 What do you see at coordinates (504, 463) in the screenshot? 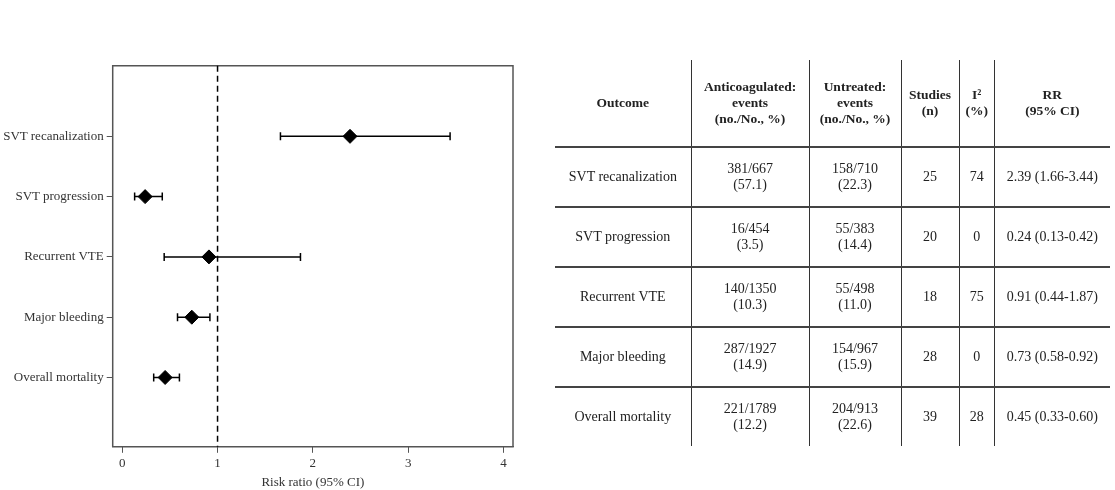
I see `x-tick-label: 4` at bounding box center [504, 463].